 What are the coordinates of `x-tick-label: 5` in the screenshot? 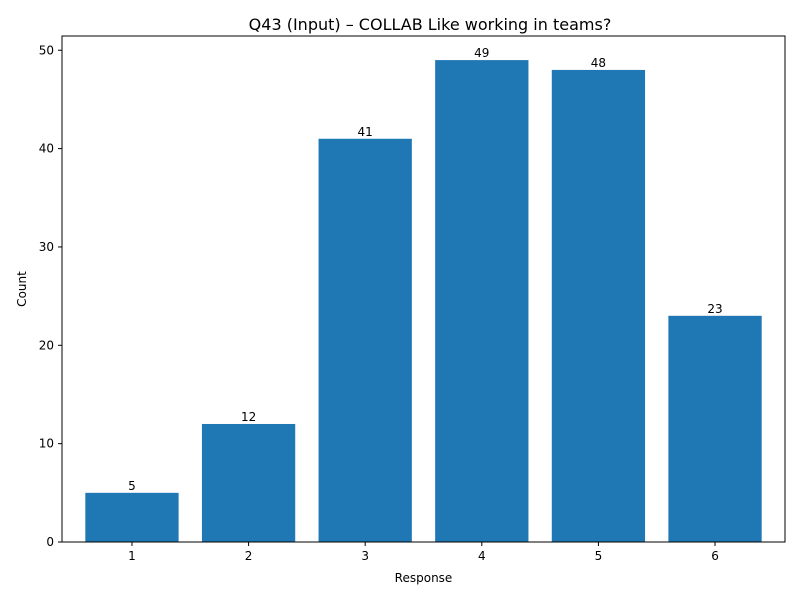 It's located at (599, 556).